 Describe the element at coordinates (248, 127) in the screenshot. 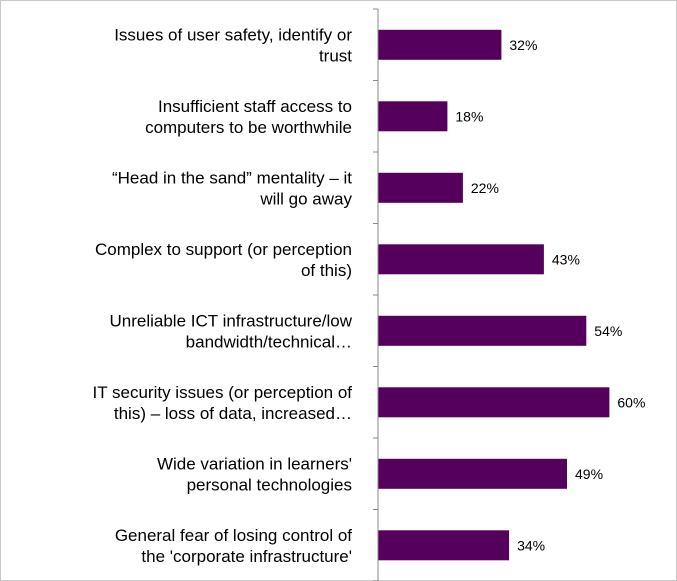

I see `category-label-line: computers to be worthwhile` at that location.